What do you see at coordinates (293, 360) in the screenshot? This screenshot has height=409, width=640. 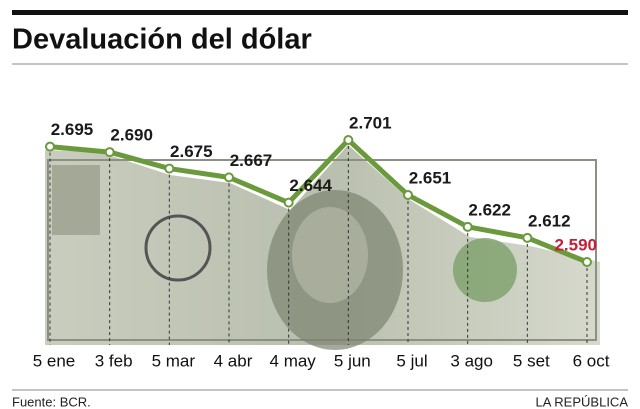 I see `x-tick-label: 4 may` at bounding box center [293, 360].